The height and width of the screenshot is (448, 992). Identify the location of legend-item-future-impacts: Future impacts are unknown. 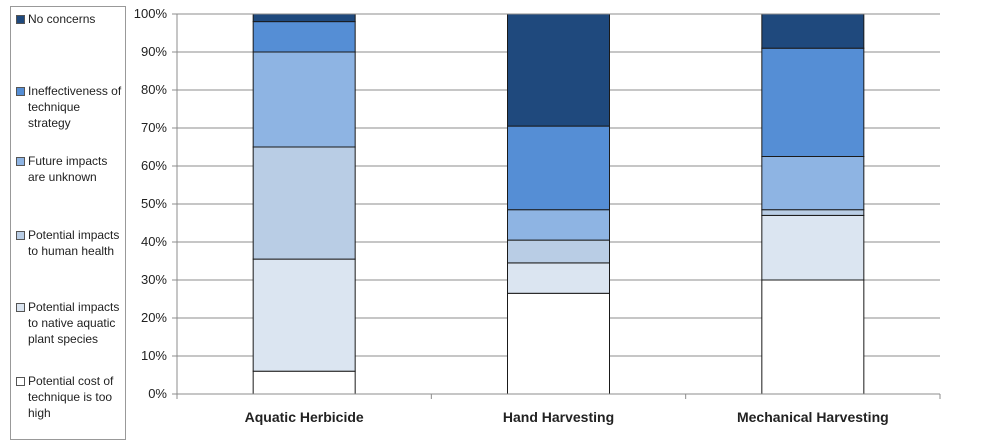
(70, 169).